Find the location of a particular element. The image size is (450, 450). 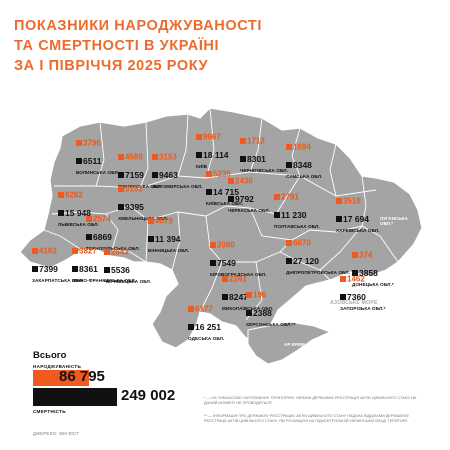

births-number: 6670 is located at coordinates (302, 243).